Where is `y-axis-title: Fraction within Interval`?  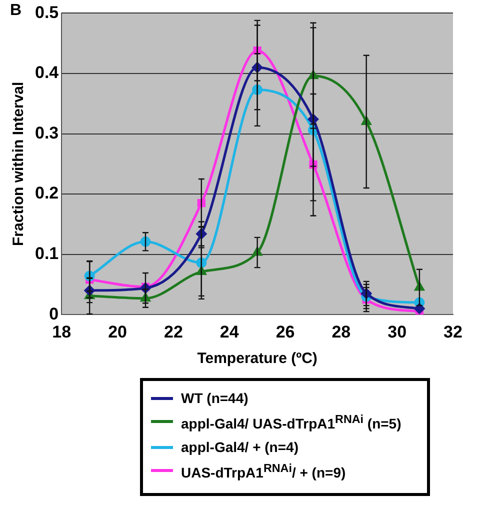 y-axis-title: Fraction within Interval is located at coordinates (19, 164).